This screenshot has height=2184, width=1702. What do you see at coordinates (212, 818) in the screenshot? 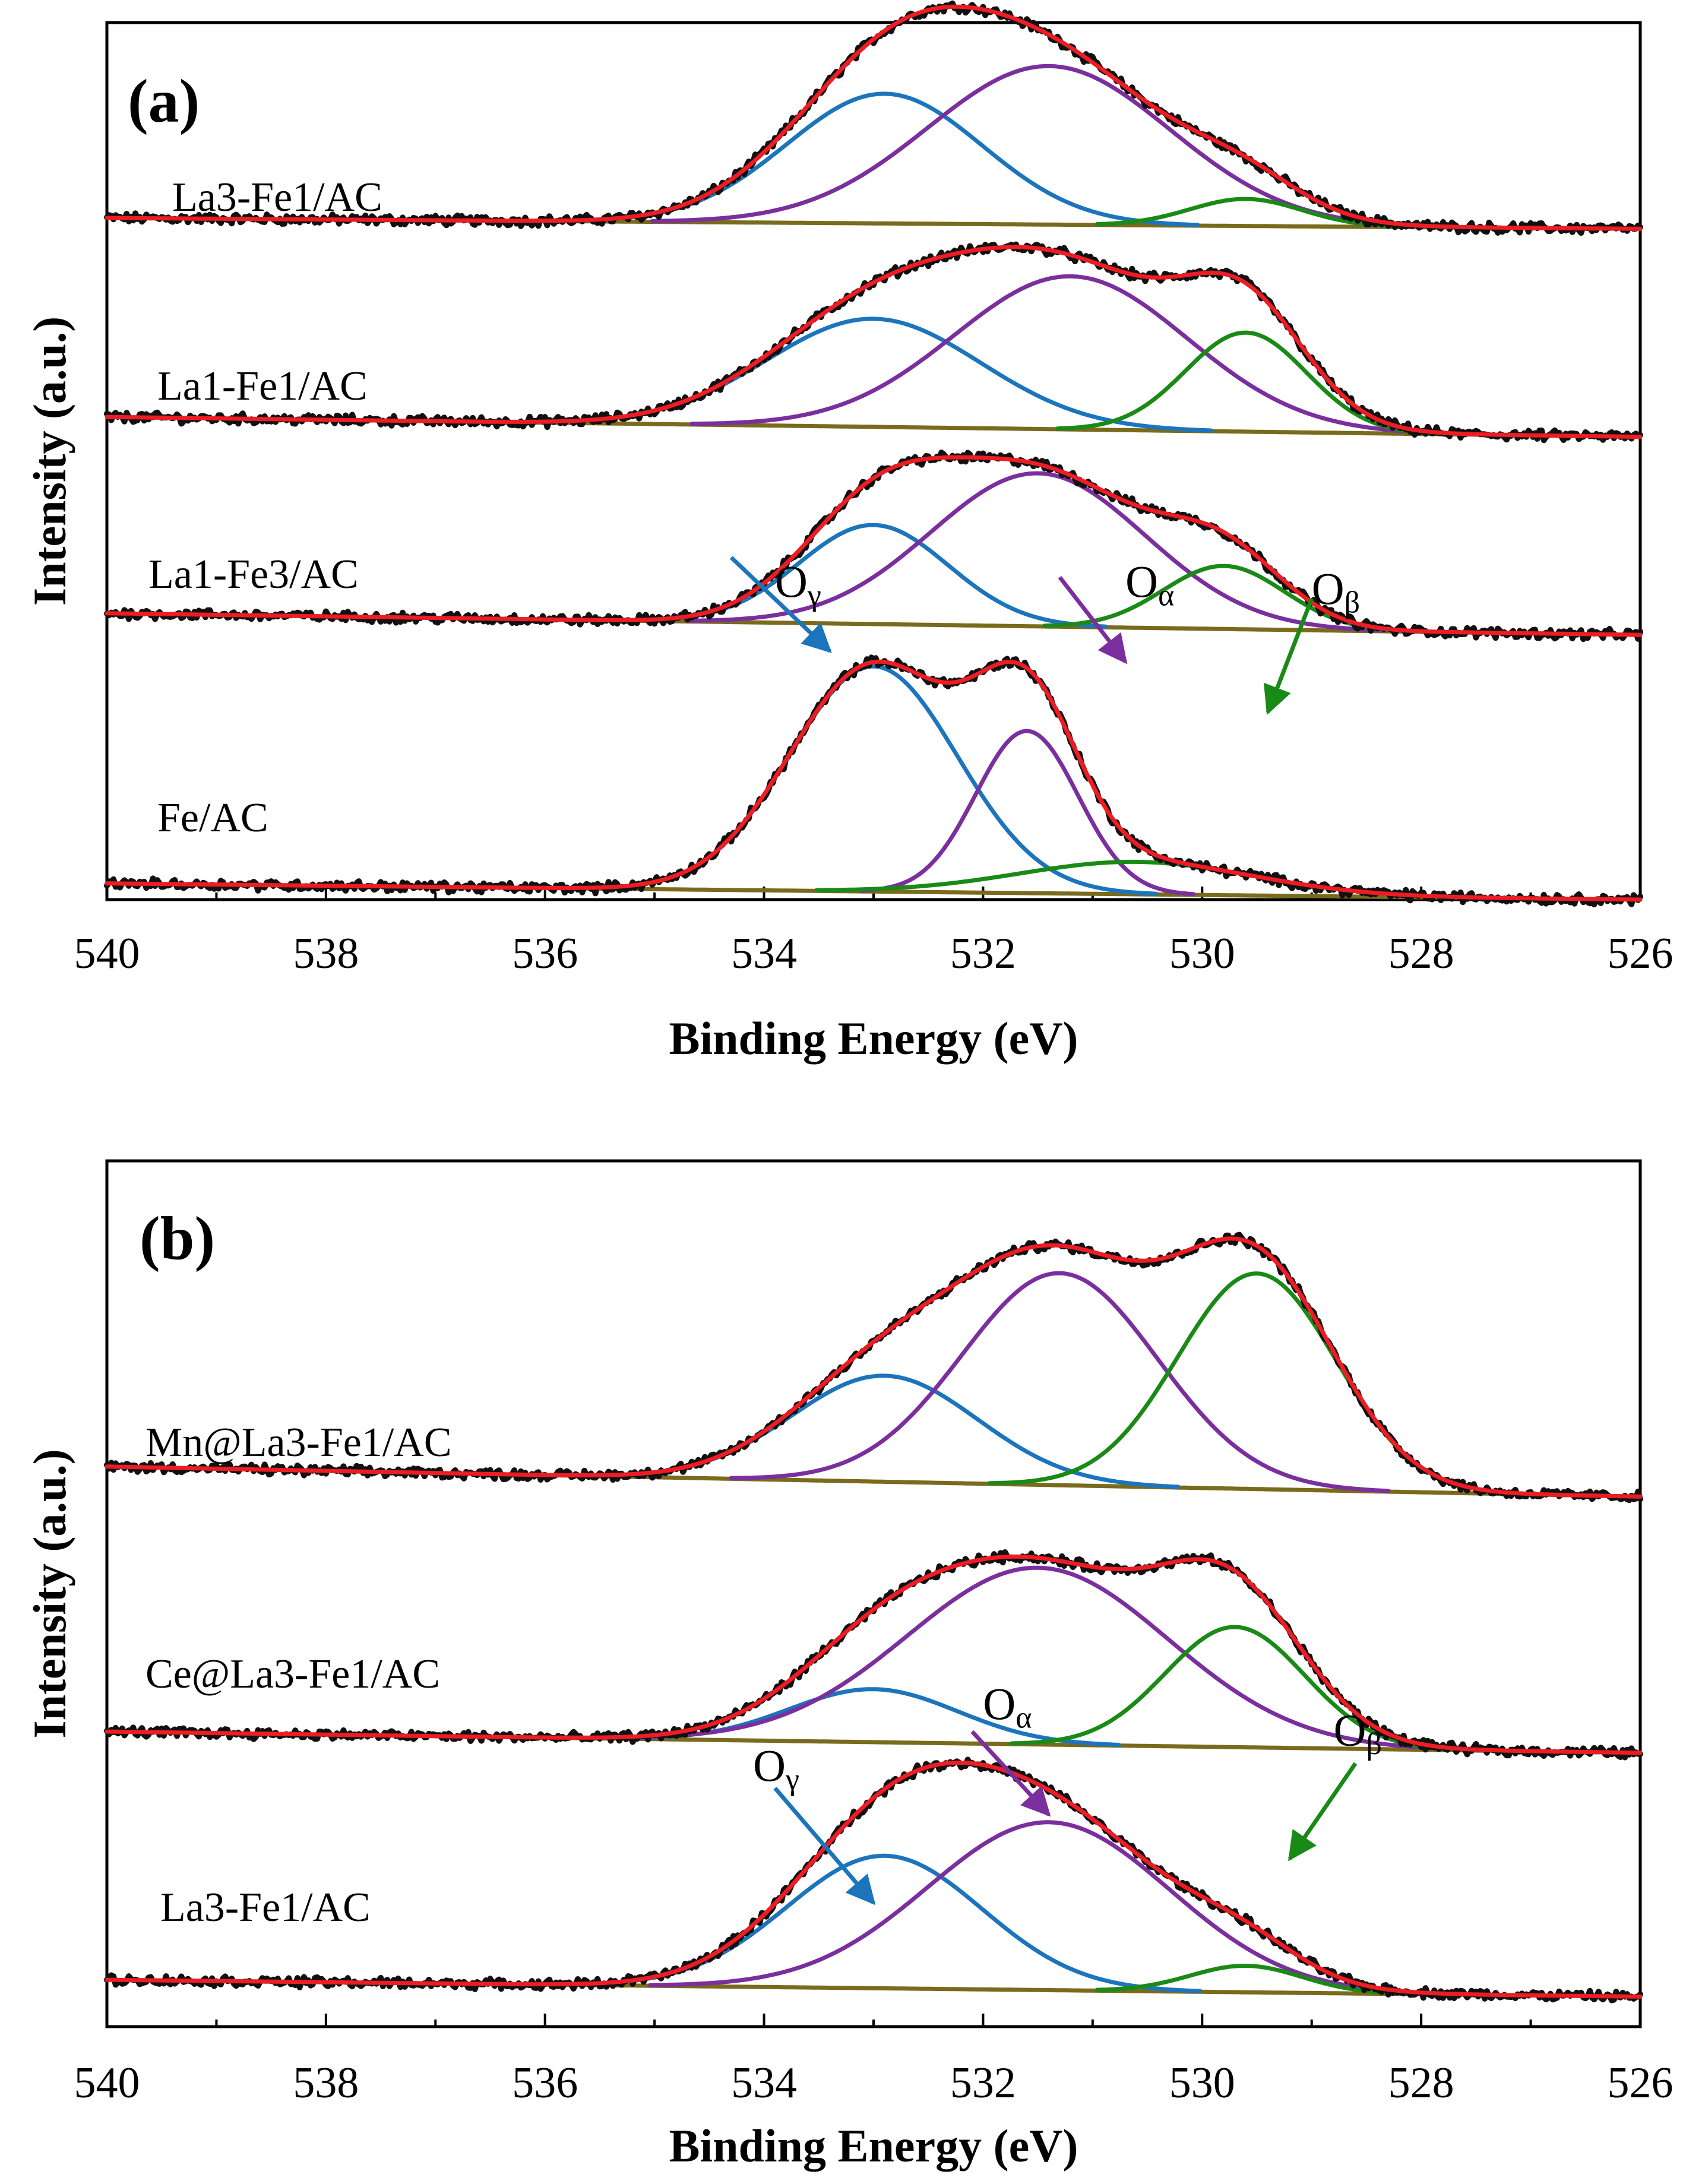
I see `sample-label: Fe/AC` at bounding box center [212, 818].